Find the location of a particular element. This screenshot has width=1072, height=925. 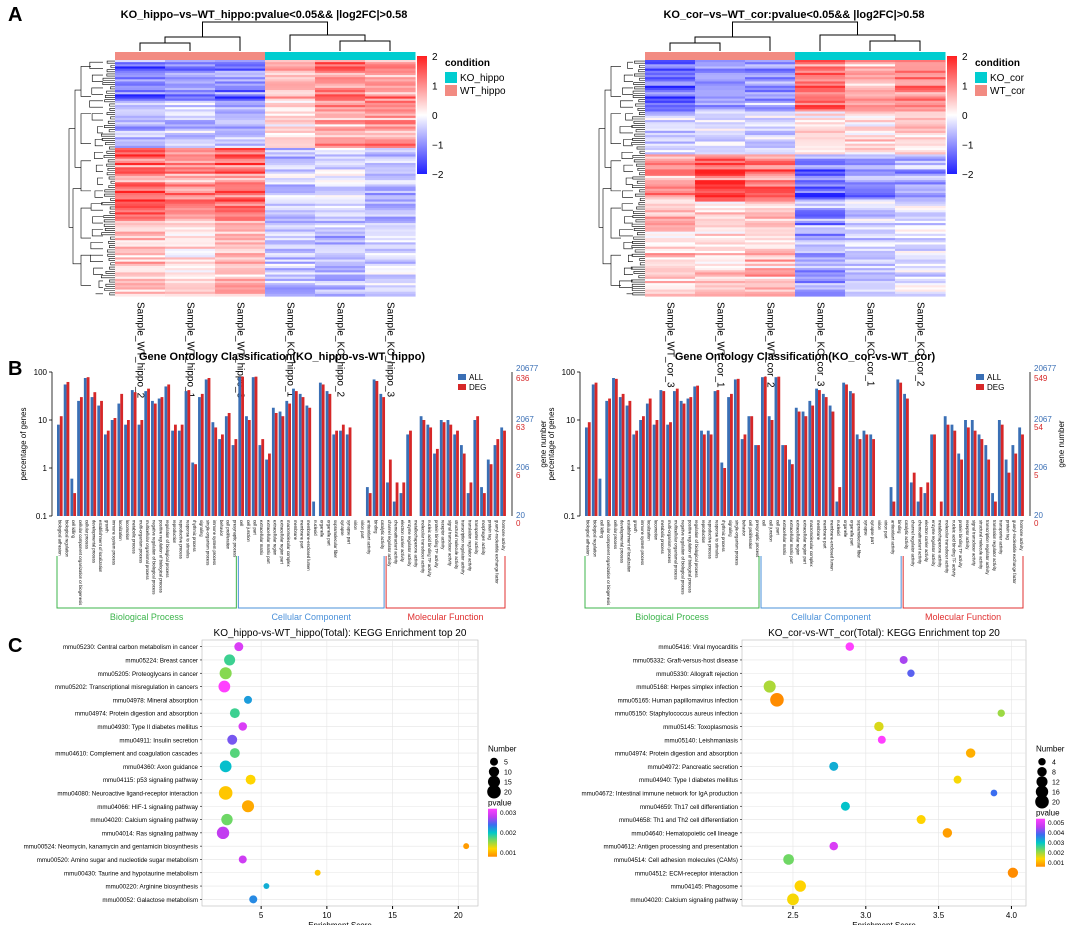

category-label: biological regulation is located at coordinates (66, 539).